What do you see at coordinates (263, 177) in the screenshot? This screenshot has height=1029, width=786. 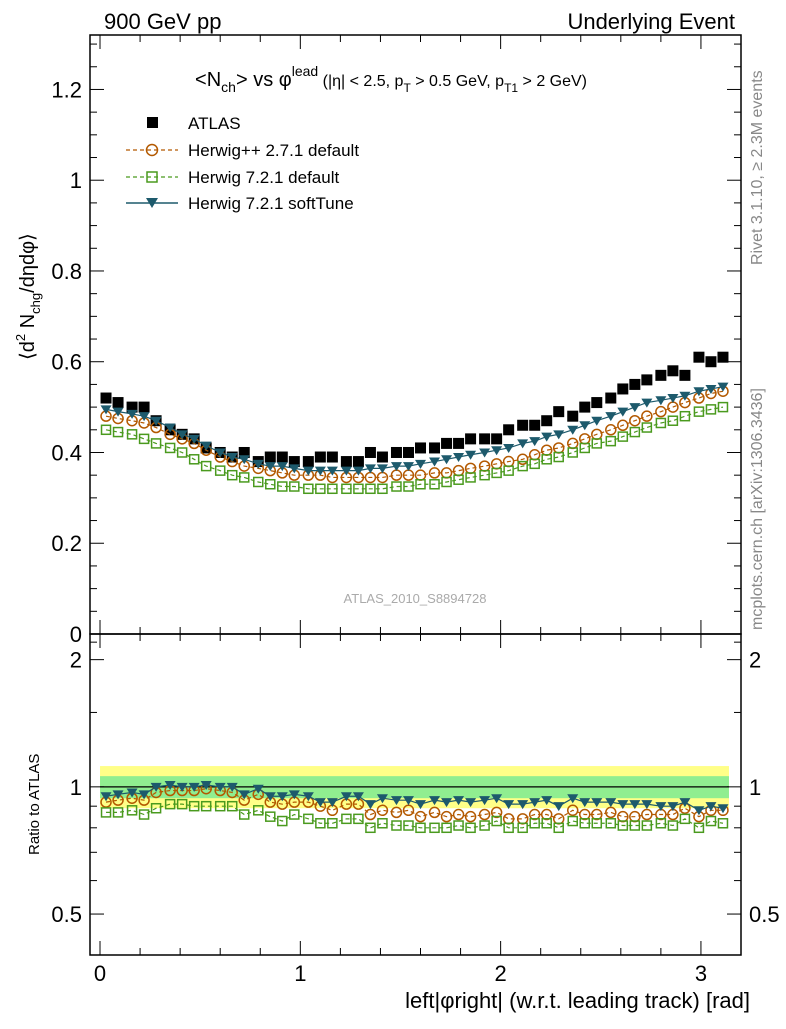 I see `legend-label-herwig721: Herwig 7.2.1 default` at bounding box center [263, 177].